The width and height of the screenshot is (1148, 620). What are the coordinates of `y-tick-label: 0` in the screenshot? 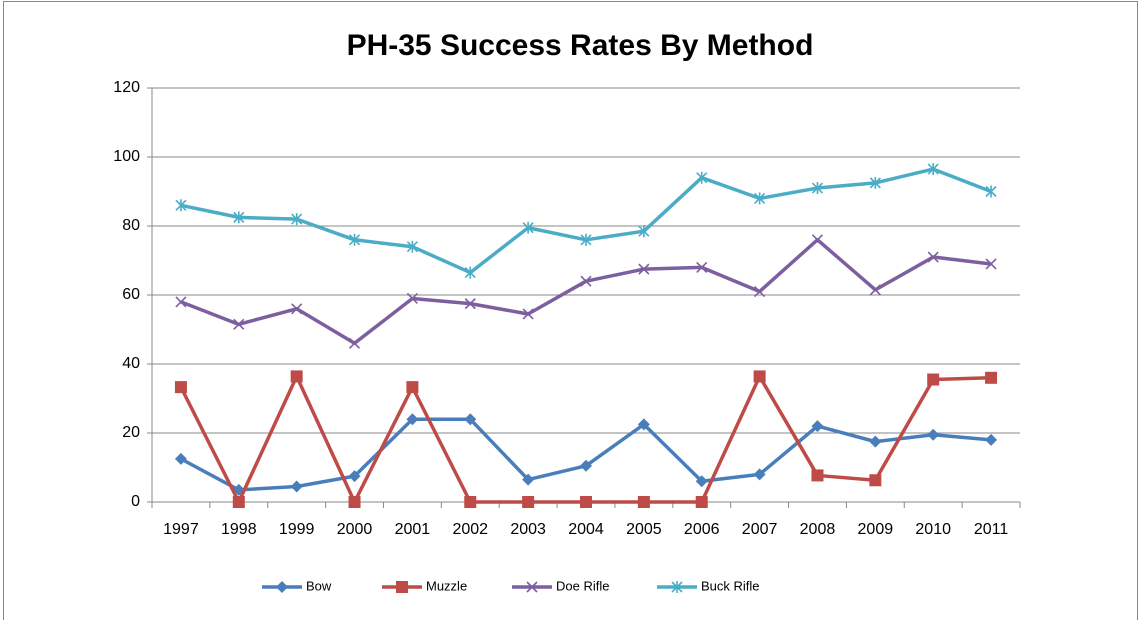 It's located at (135, 501).